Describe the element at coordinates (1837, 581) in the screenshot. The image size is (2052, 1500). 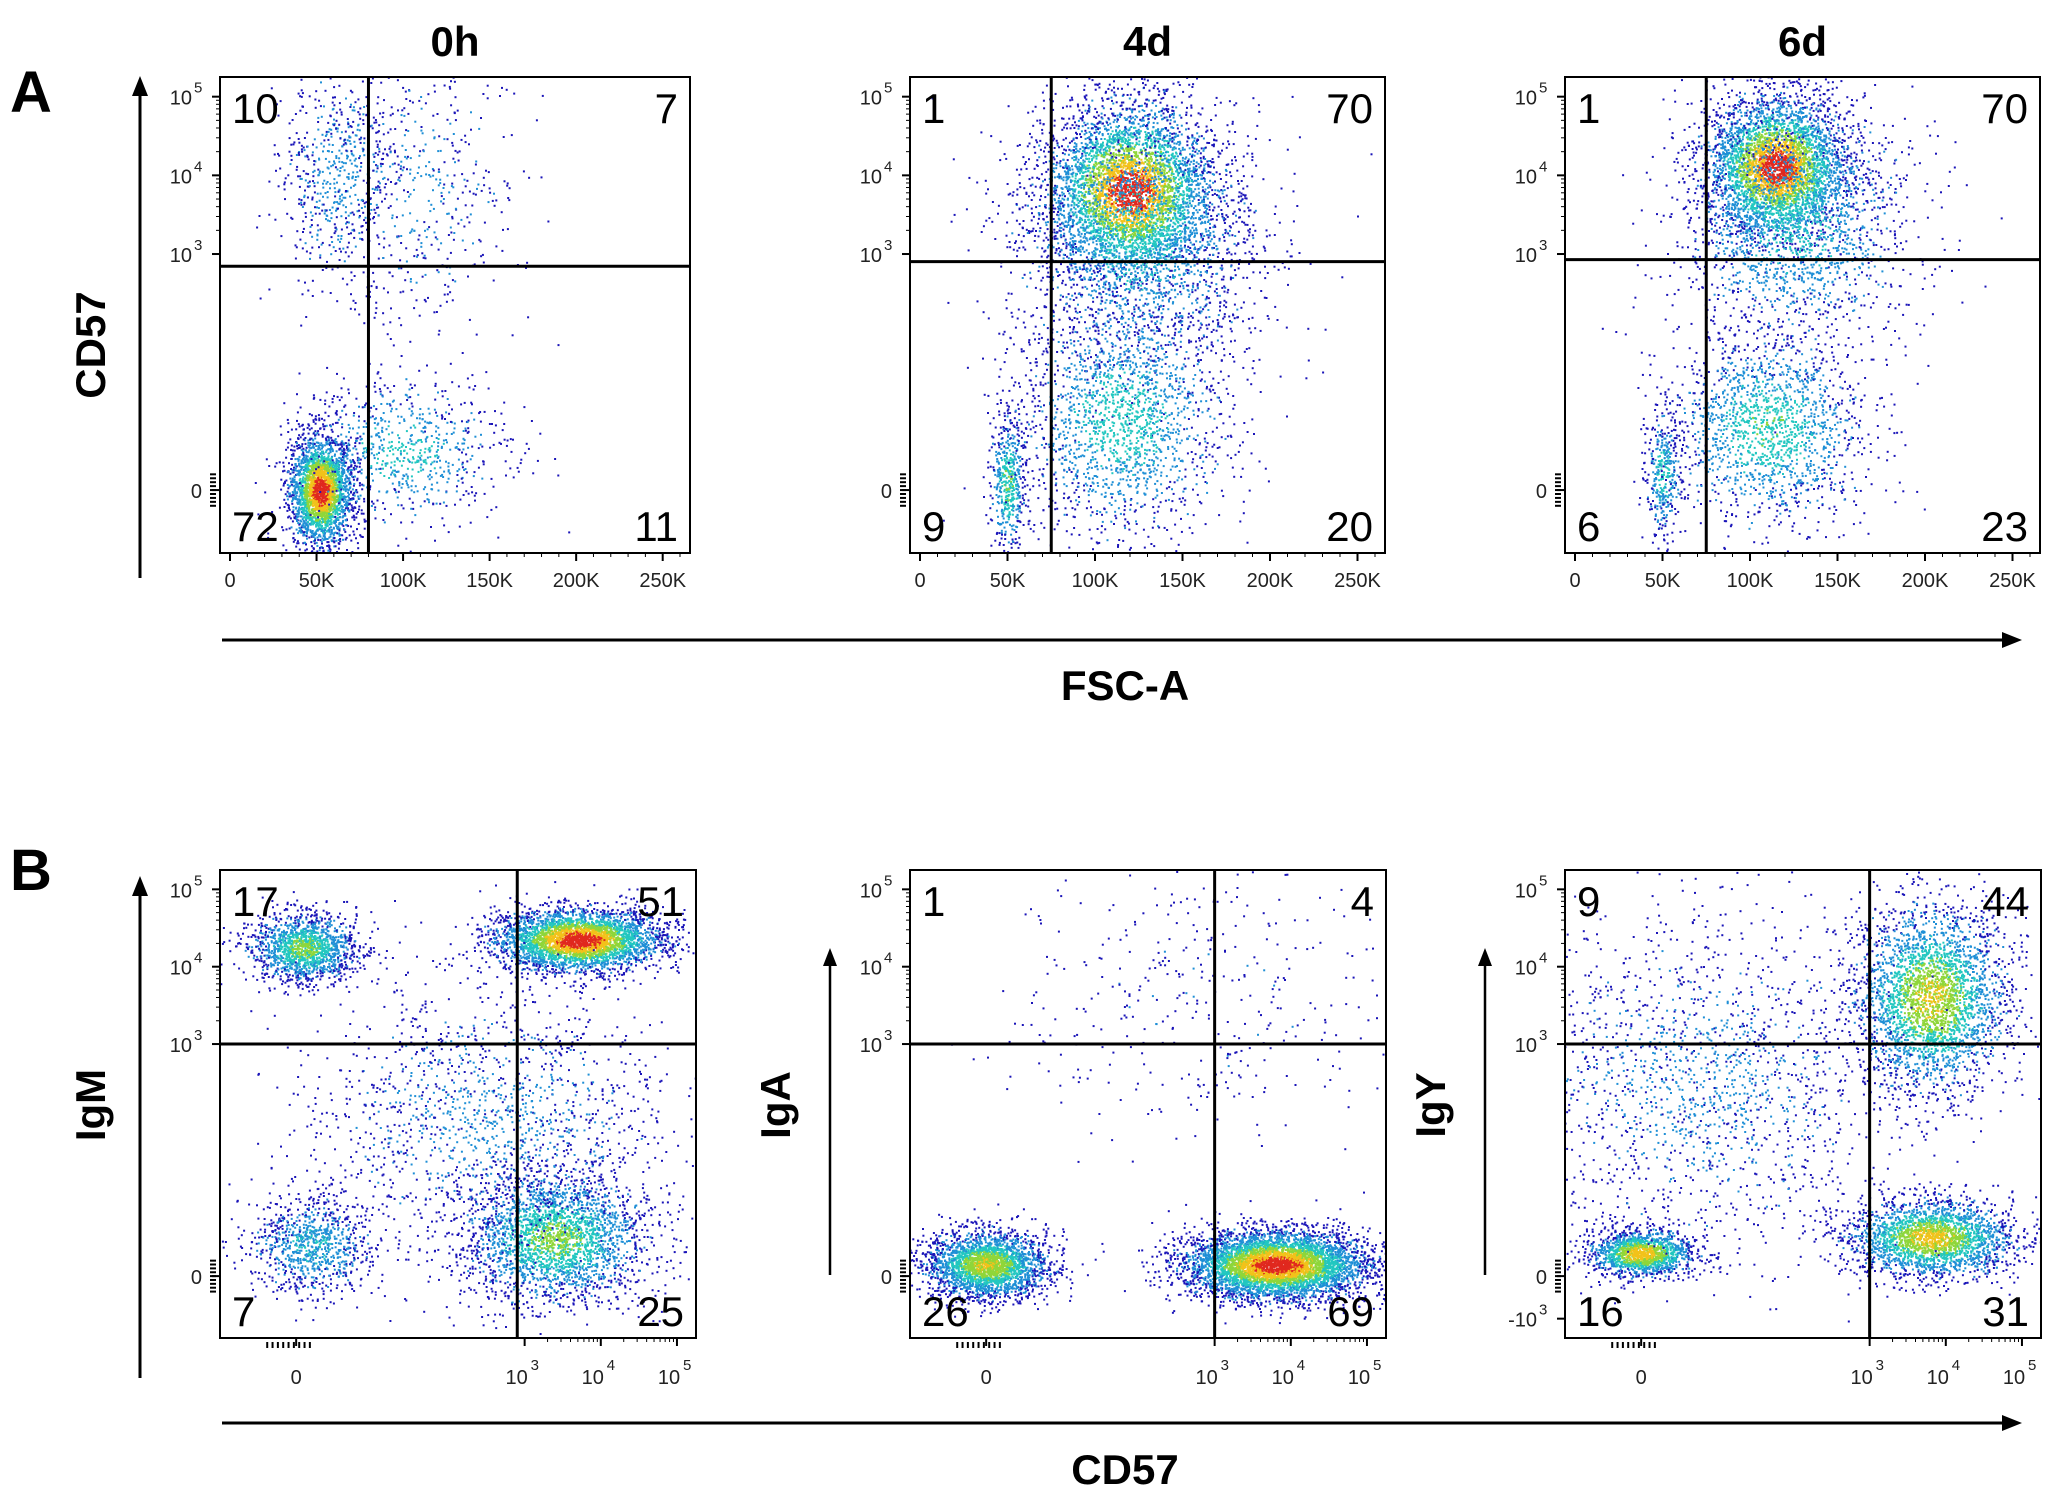
I see `x-tick-label: 150K` at that location.